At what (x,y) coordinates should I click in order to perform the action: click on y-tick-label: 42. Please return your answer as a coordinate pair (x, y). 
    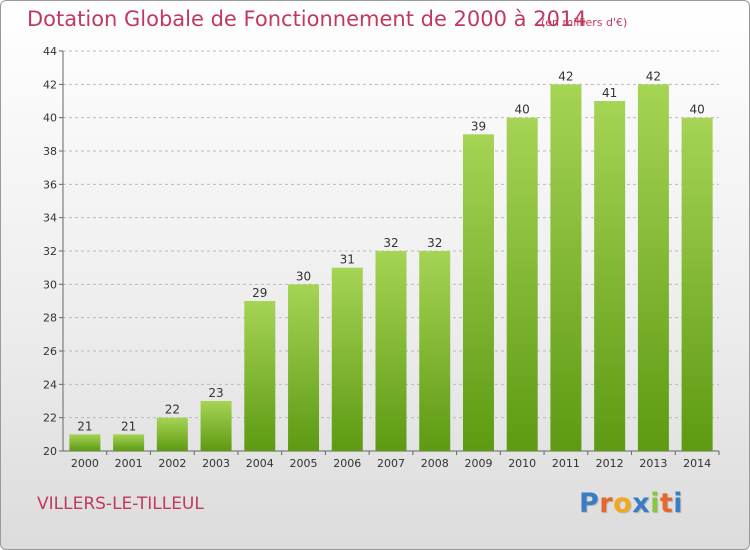
    Looking at the image, I should click on (50, 84).